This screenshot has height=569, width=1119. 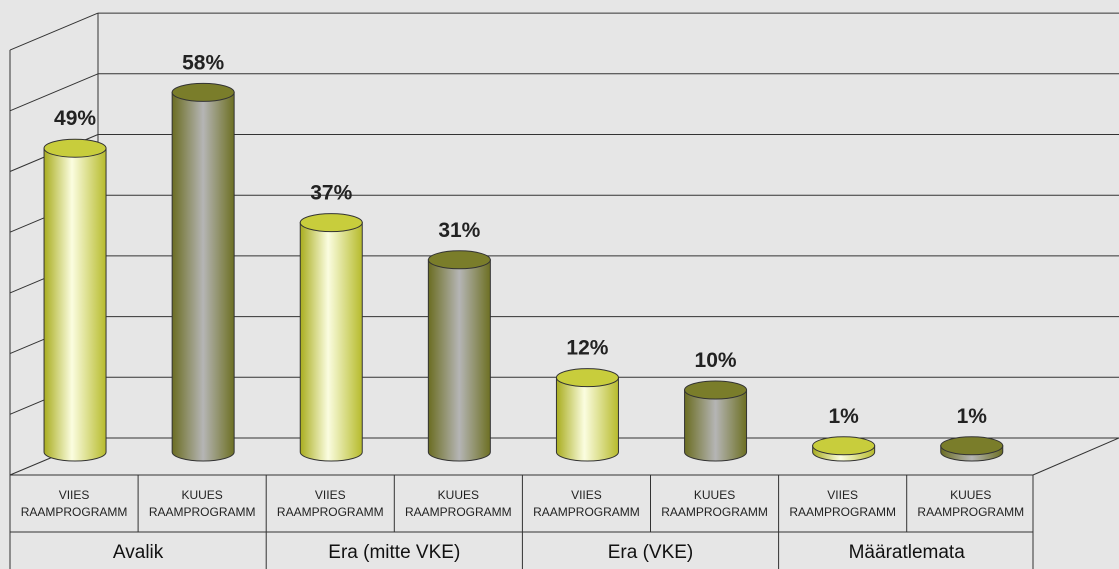 I want to click on value-label: 58%, so click(x=203, y=62).